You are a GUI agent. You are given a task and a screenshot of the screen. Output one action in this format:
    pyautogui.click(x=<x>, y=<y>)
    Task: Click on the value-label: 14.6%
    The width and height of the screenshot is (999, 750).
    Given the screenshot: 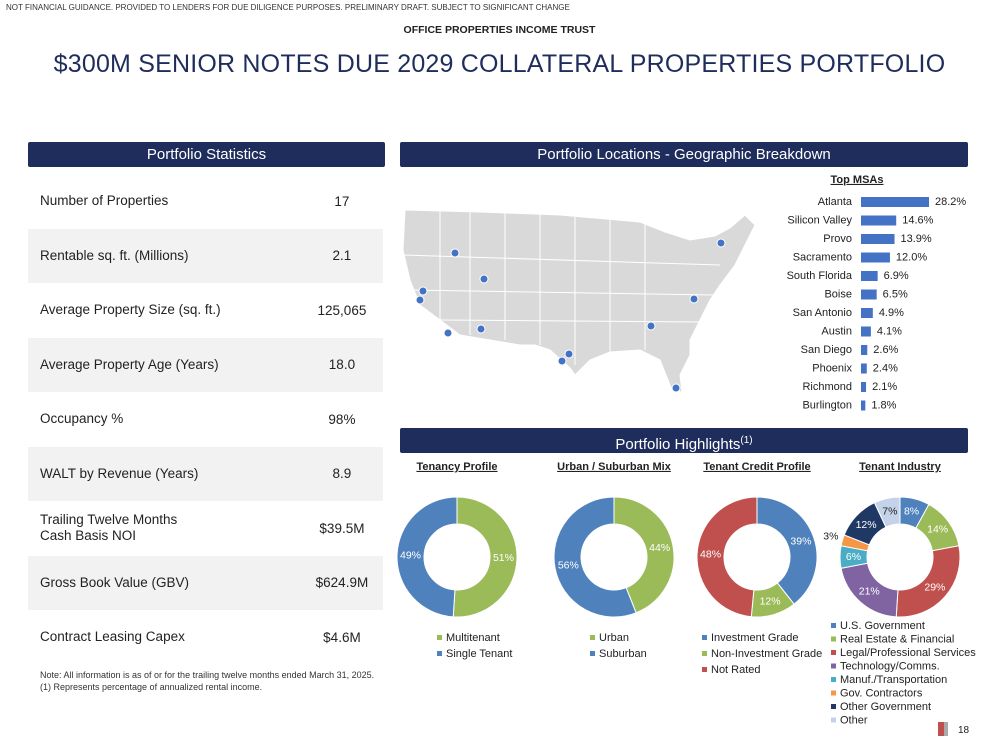 What is the action you would take?
    pyautogui.click(x=917, y=220)
    